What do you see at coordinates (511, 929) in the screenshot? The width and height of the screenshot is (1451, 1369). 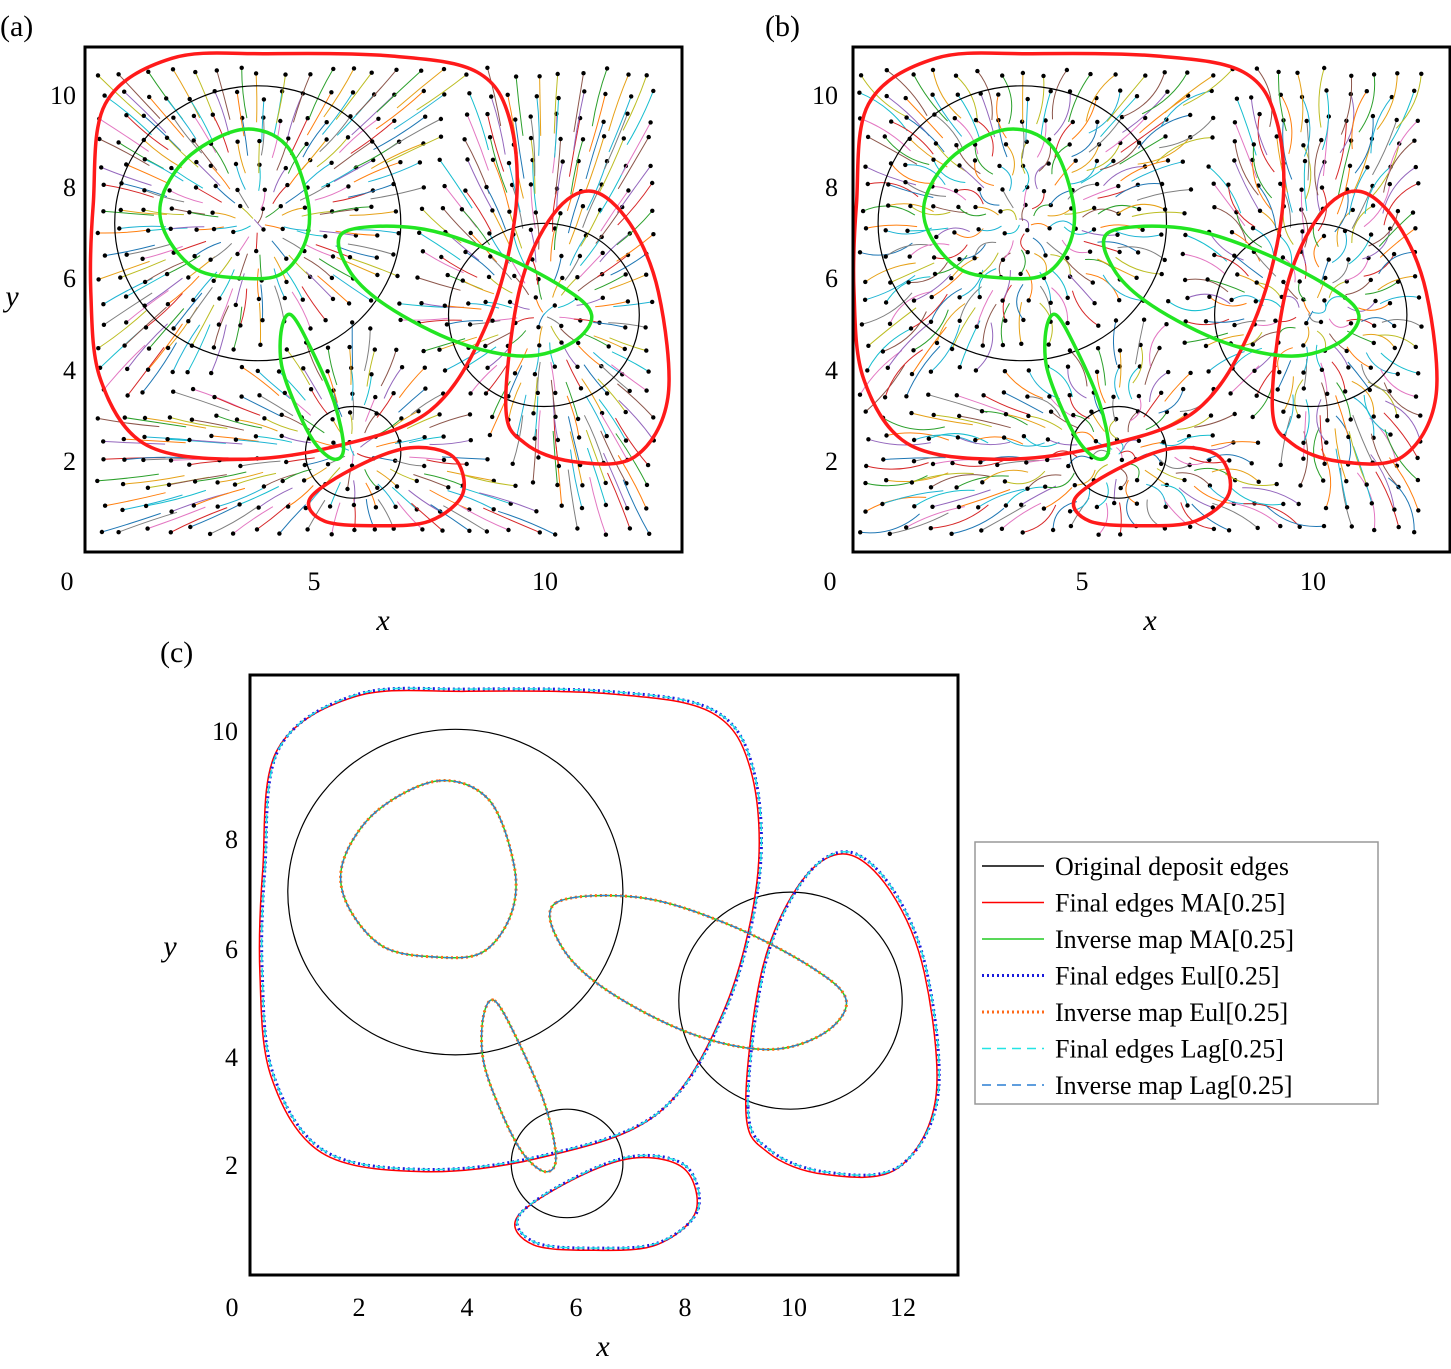 I see `final-edge-Lag` at bounding box center [511, 929].